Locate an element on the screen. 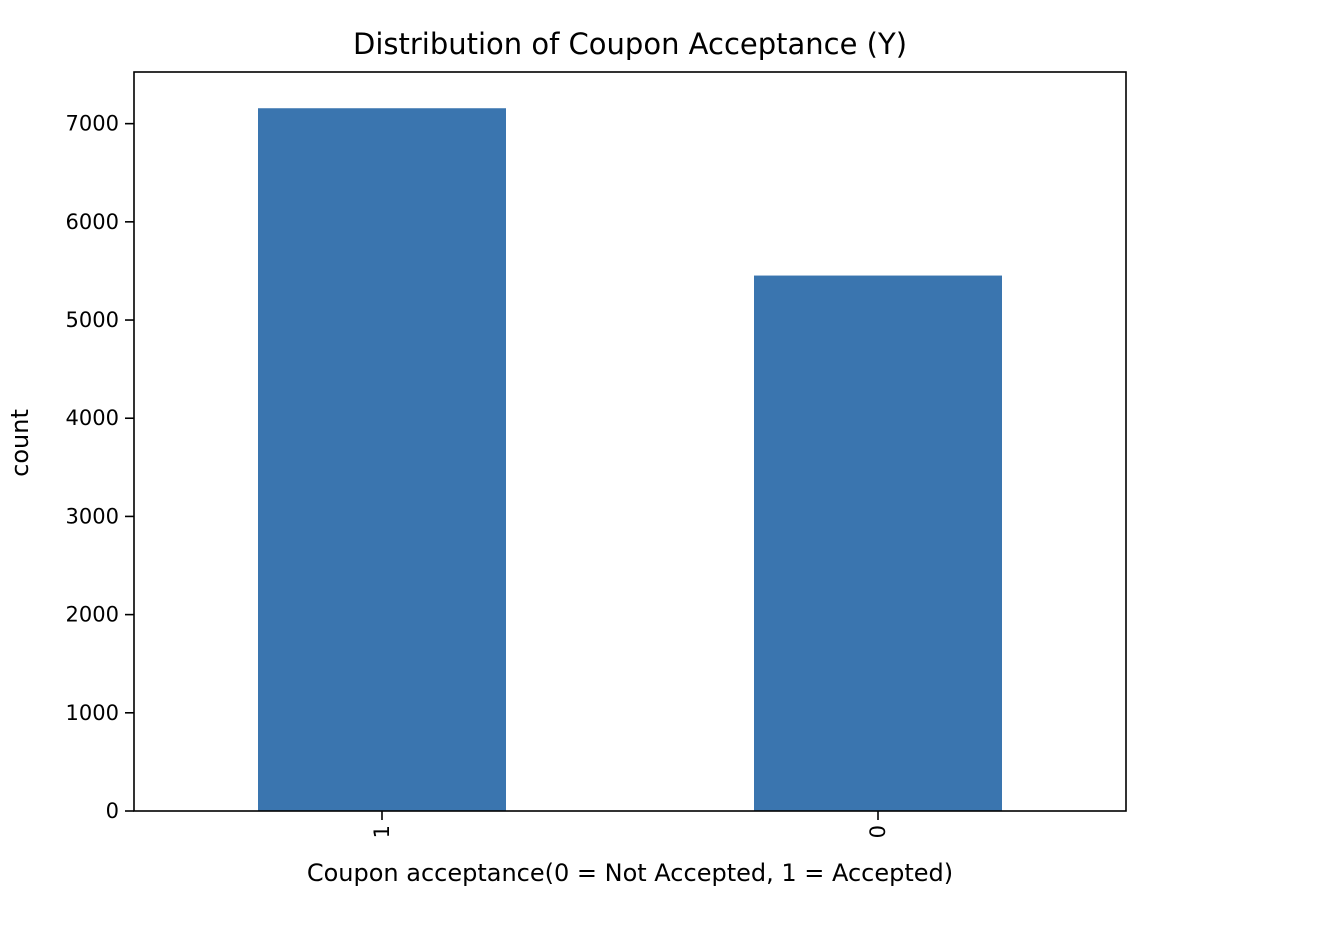 Image resolution: width=1326 pixels, height=928 pixels. y-tick-label-5000: 5000 is located at coordinates (92, 320).